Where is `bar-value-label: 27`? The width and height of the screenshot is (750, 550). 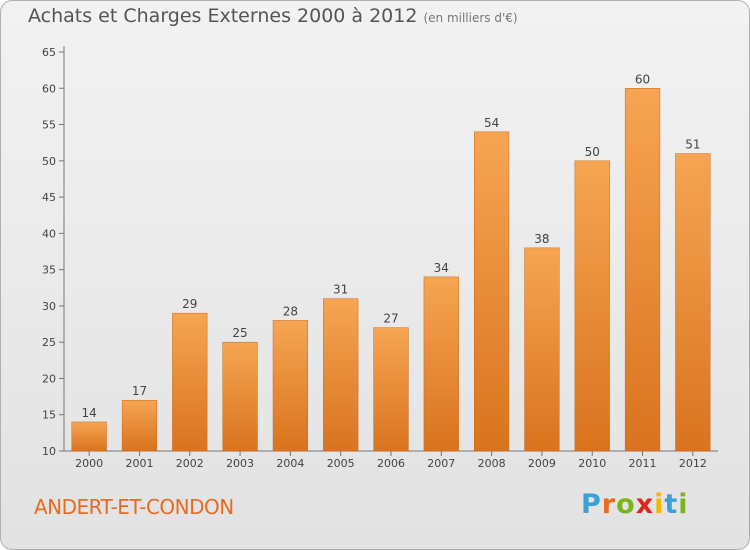
bar-value-label: 27 is located at coordinates (390, 319).